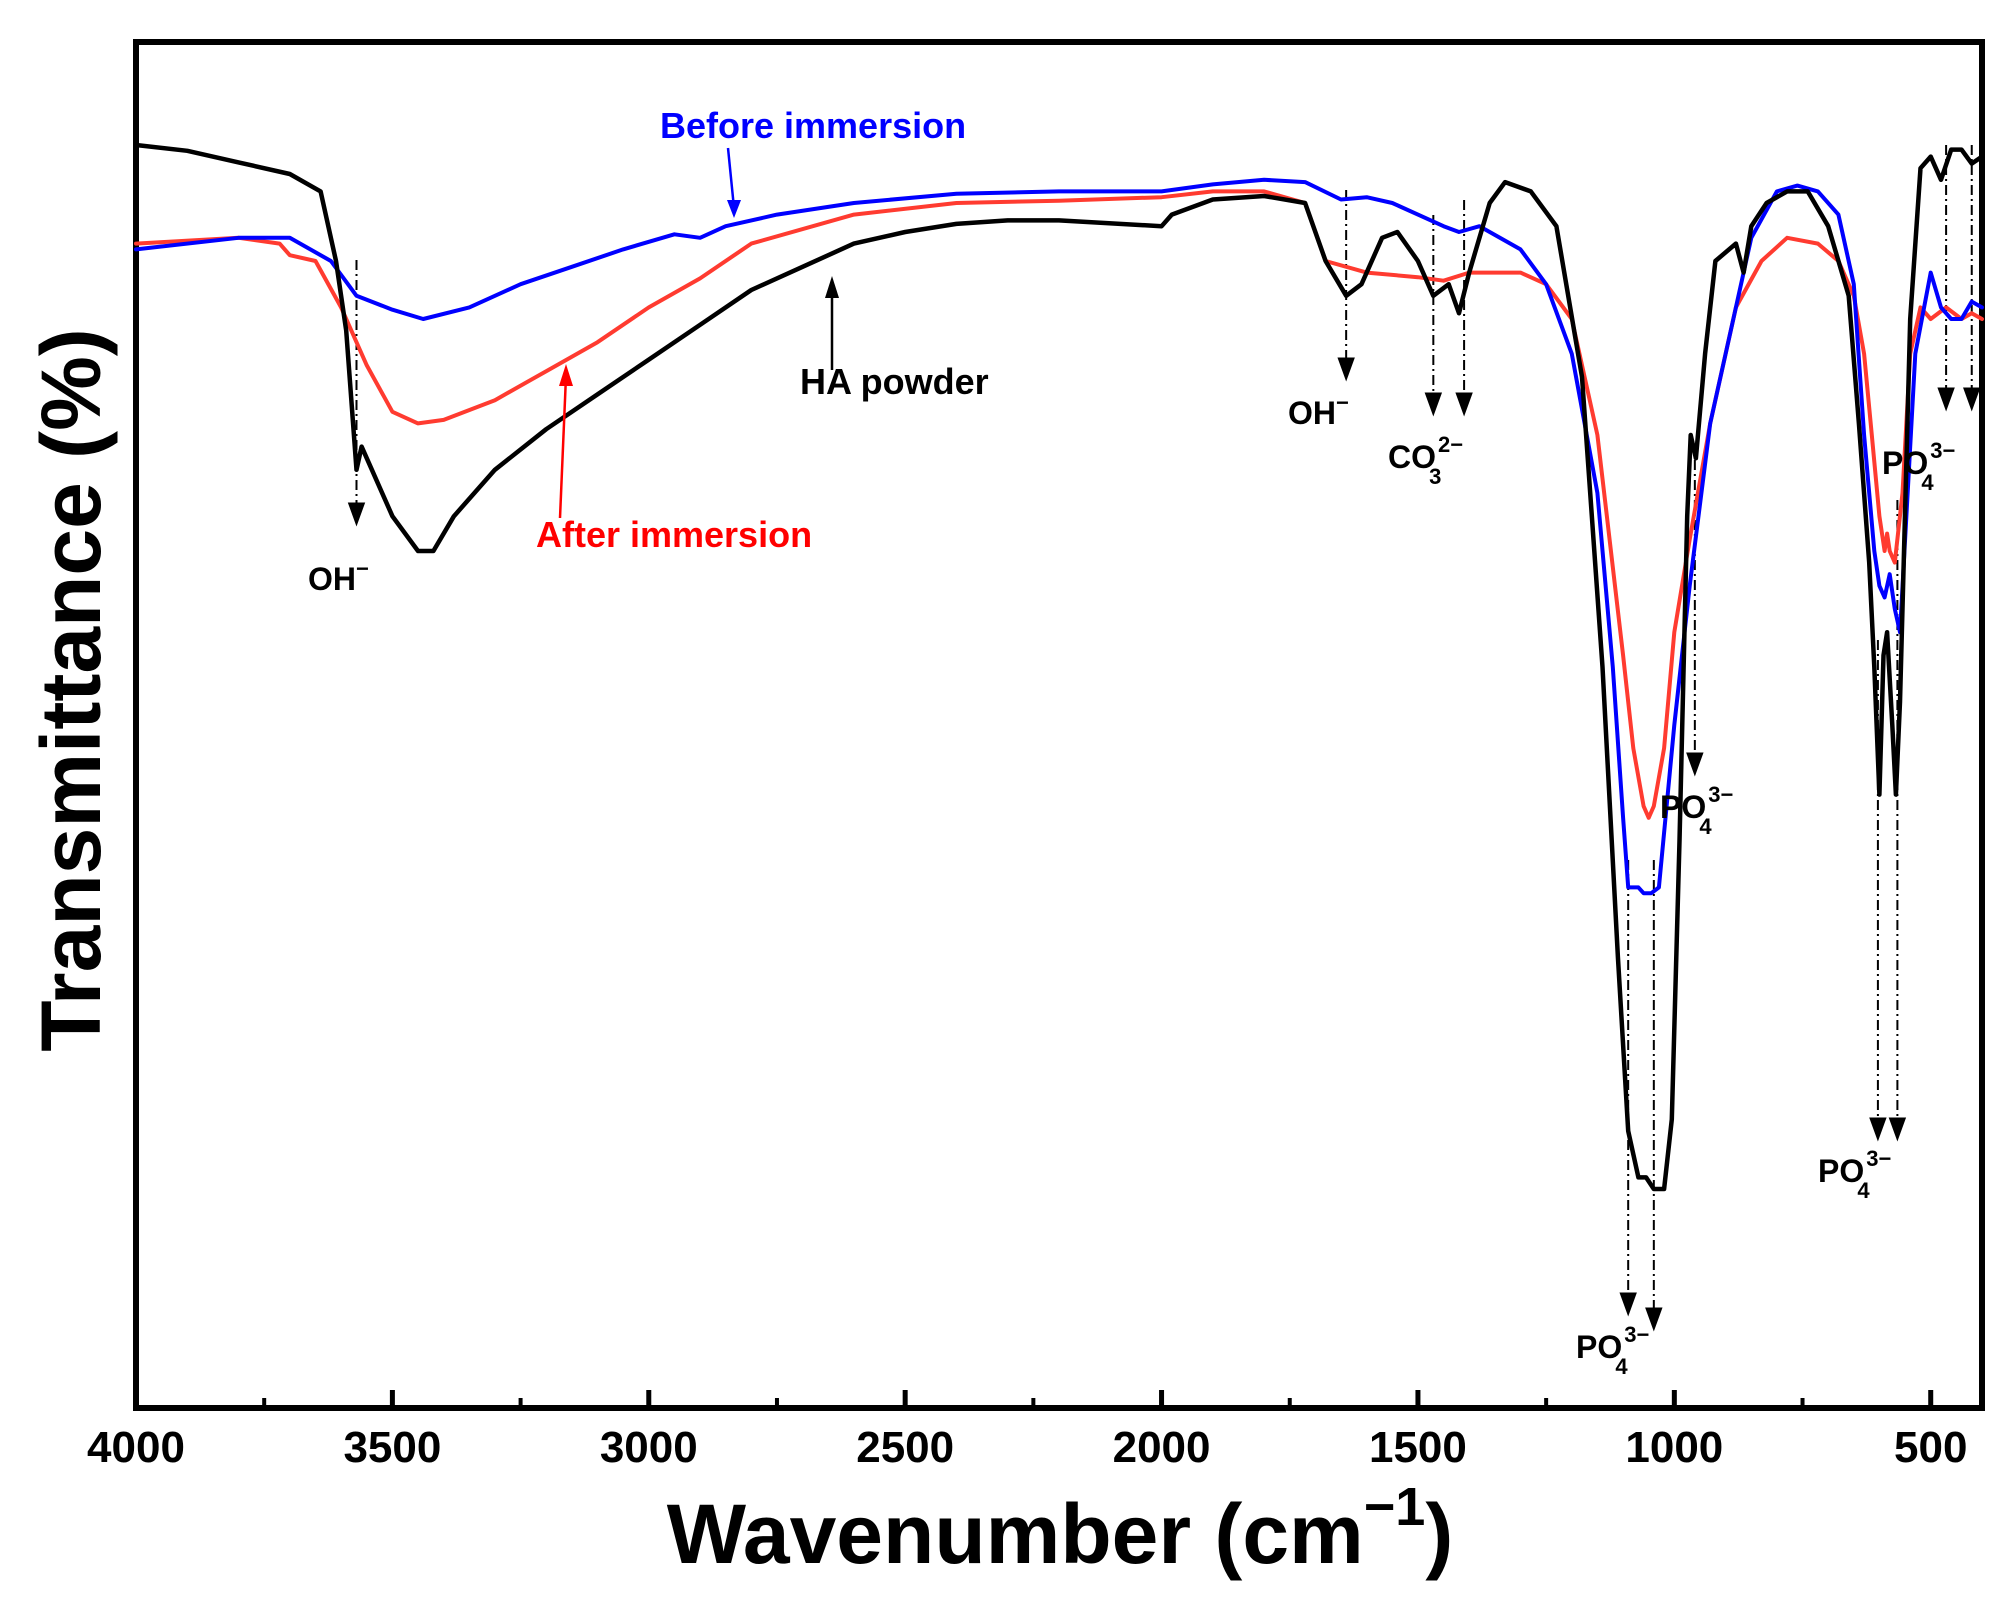 This screenshot has width=2007, height=1619. Describe the element at coordinates (894, 381) in the screenshot. I see `label-ha-powder: HA powder` at that location.